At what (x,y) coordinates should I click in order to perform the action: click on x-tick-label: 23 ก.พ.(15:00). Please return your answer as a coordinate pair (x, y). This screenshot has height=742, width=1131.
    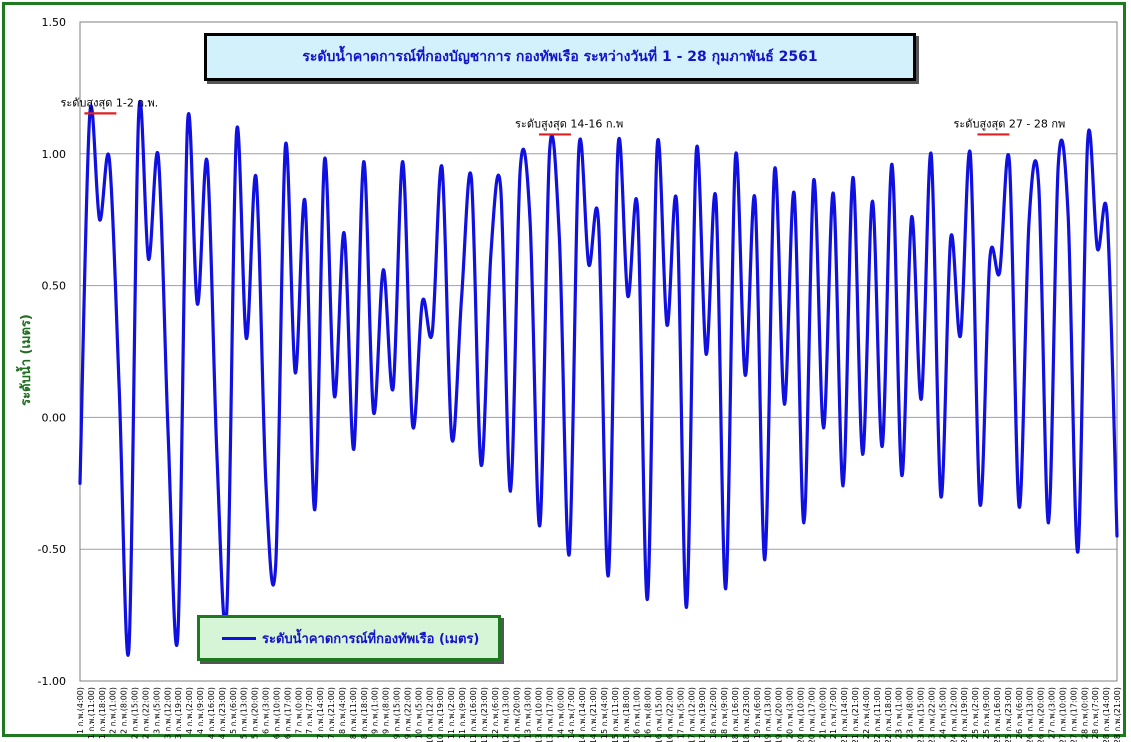
    Looking at the image, I should click on (921, 714).